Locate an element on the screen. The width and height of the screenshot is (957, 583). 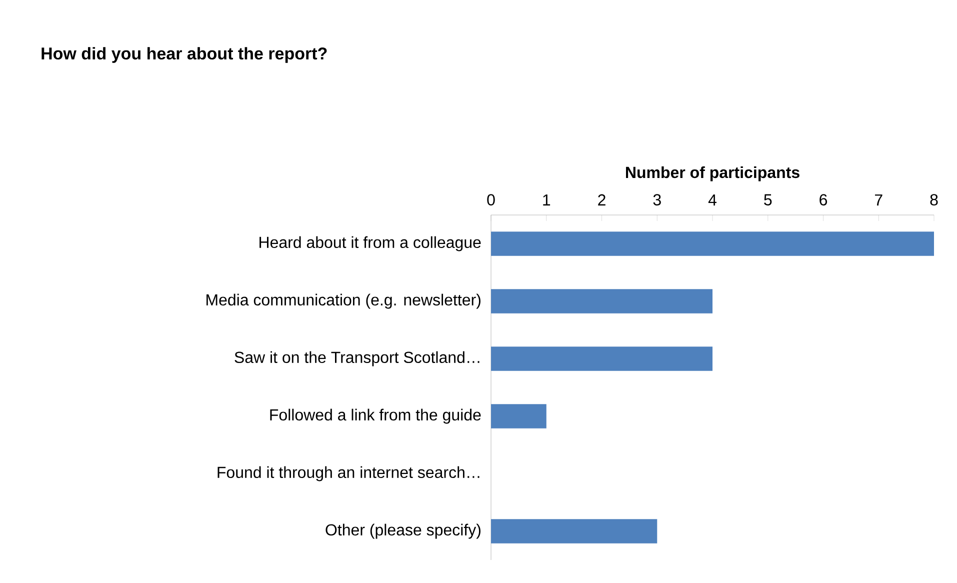
text: How did you hear about the report? is located at coordinates (184, 55).